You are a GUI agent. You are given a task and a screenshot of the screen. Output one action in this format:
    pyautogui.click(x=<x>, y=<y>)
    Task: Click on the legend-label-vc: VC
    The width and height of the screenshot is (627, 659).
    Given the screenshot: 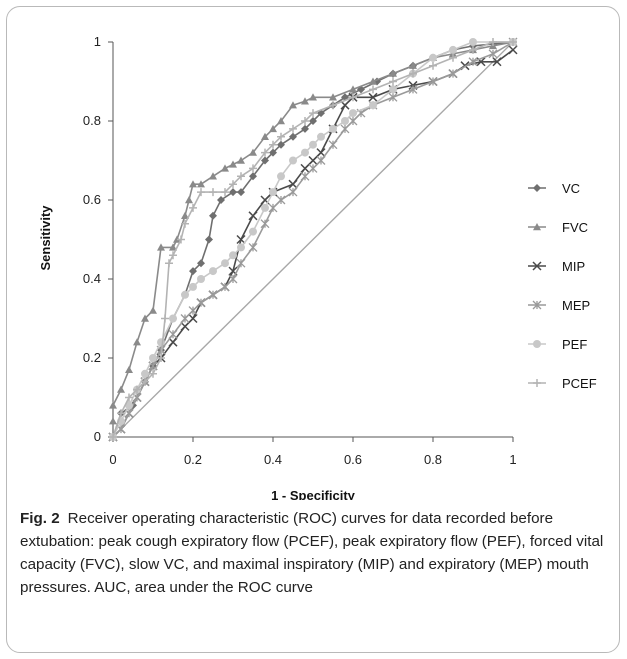 What is the action you would take?
    pyautogui.click(x=571, y=188)
    